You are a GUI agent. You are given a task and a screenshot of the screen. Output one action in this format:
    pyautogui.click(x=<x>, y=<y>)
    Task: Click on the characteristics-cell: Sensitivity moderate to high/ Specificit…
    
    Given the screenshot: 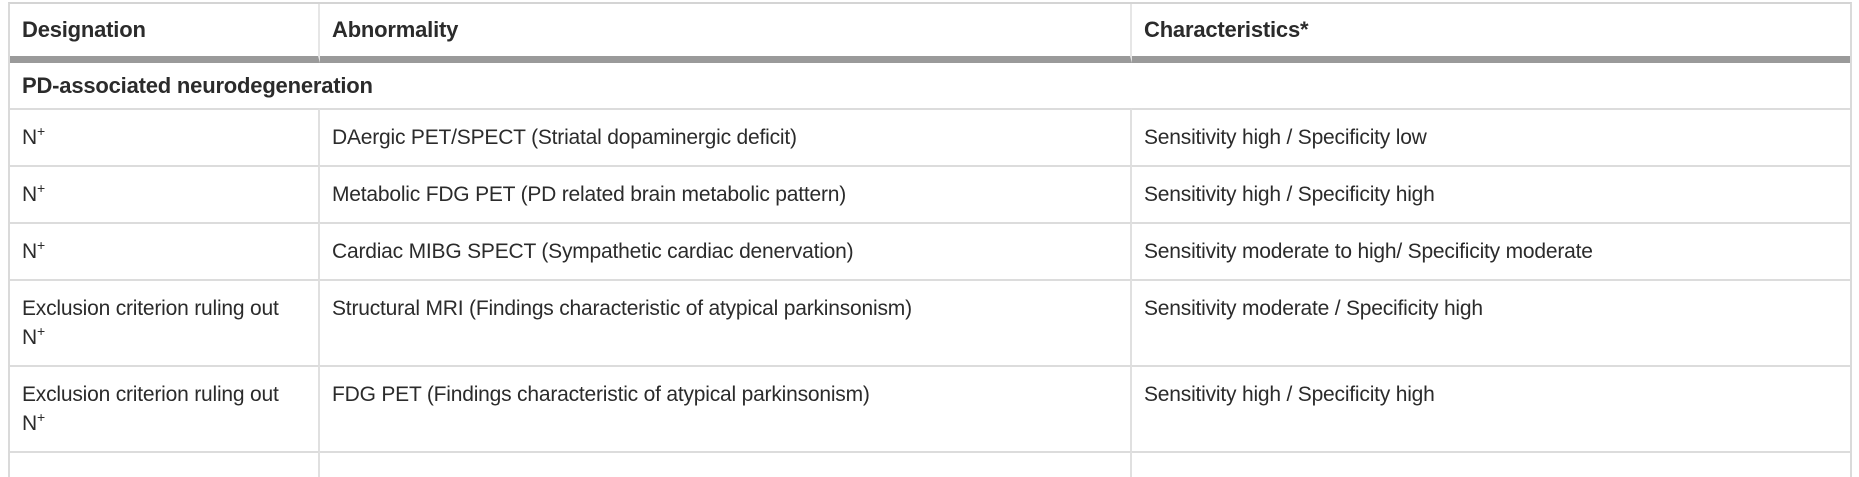 What is the action you would take?
    pyautogui.click(x=1491, y=250)
    